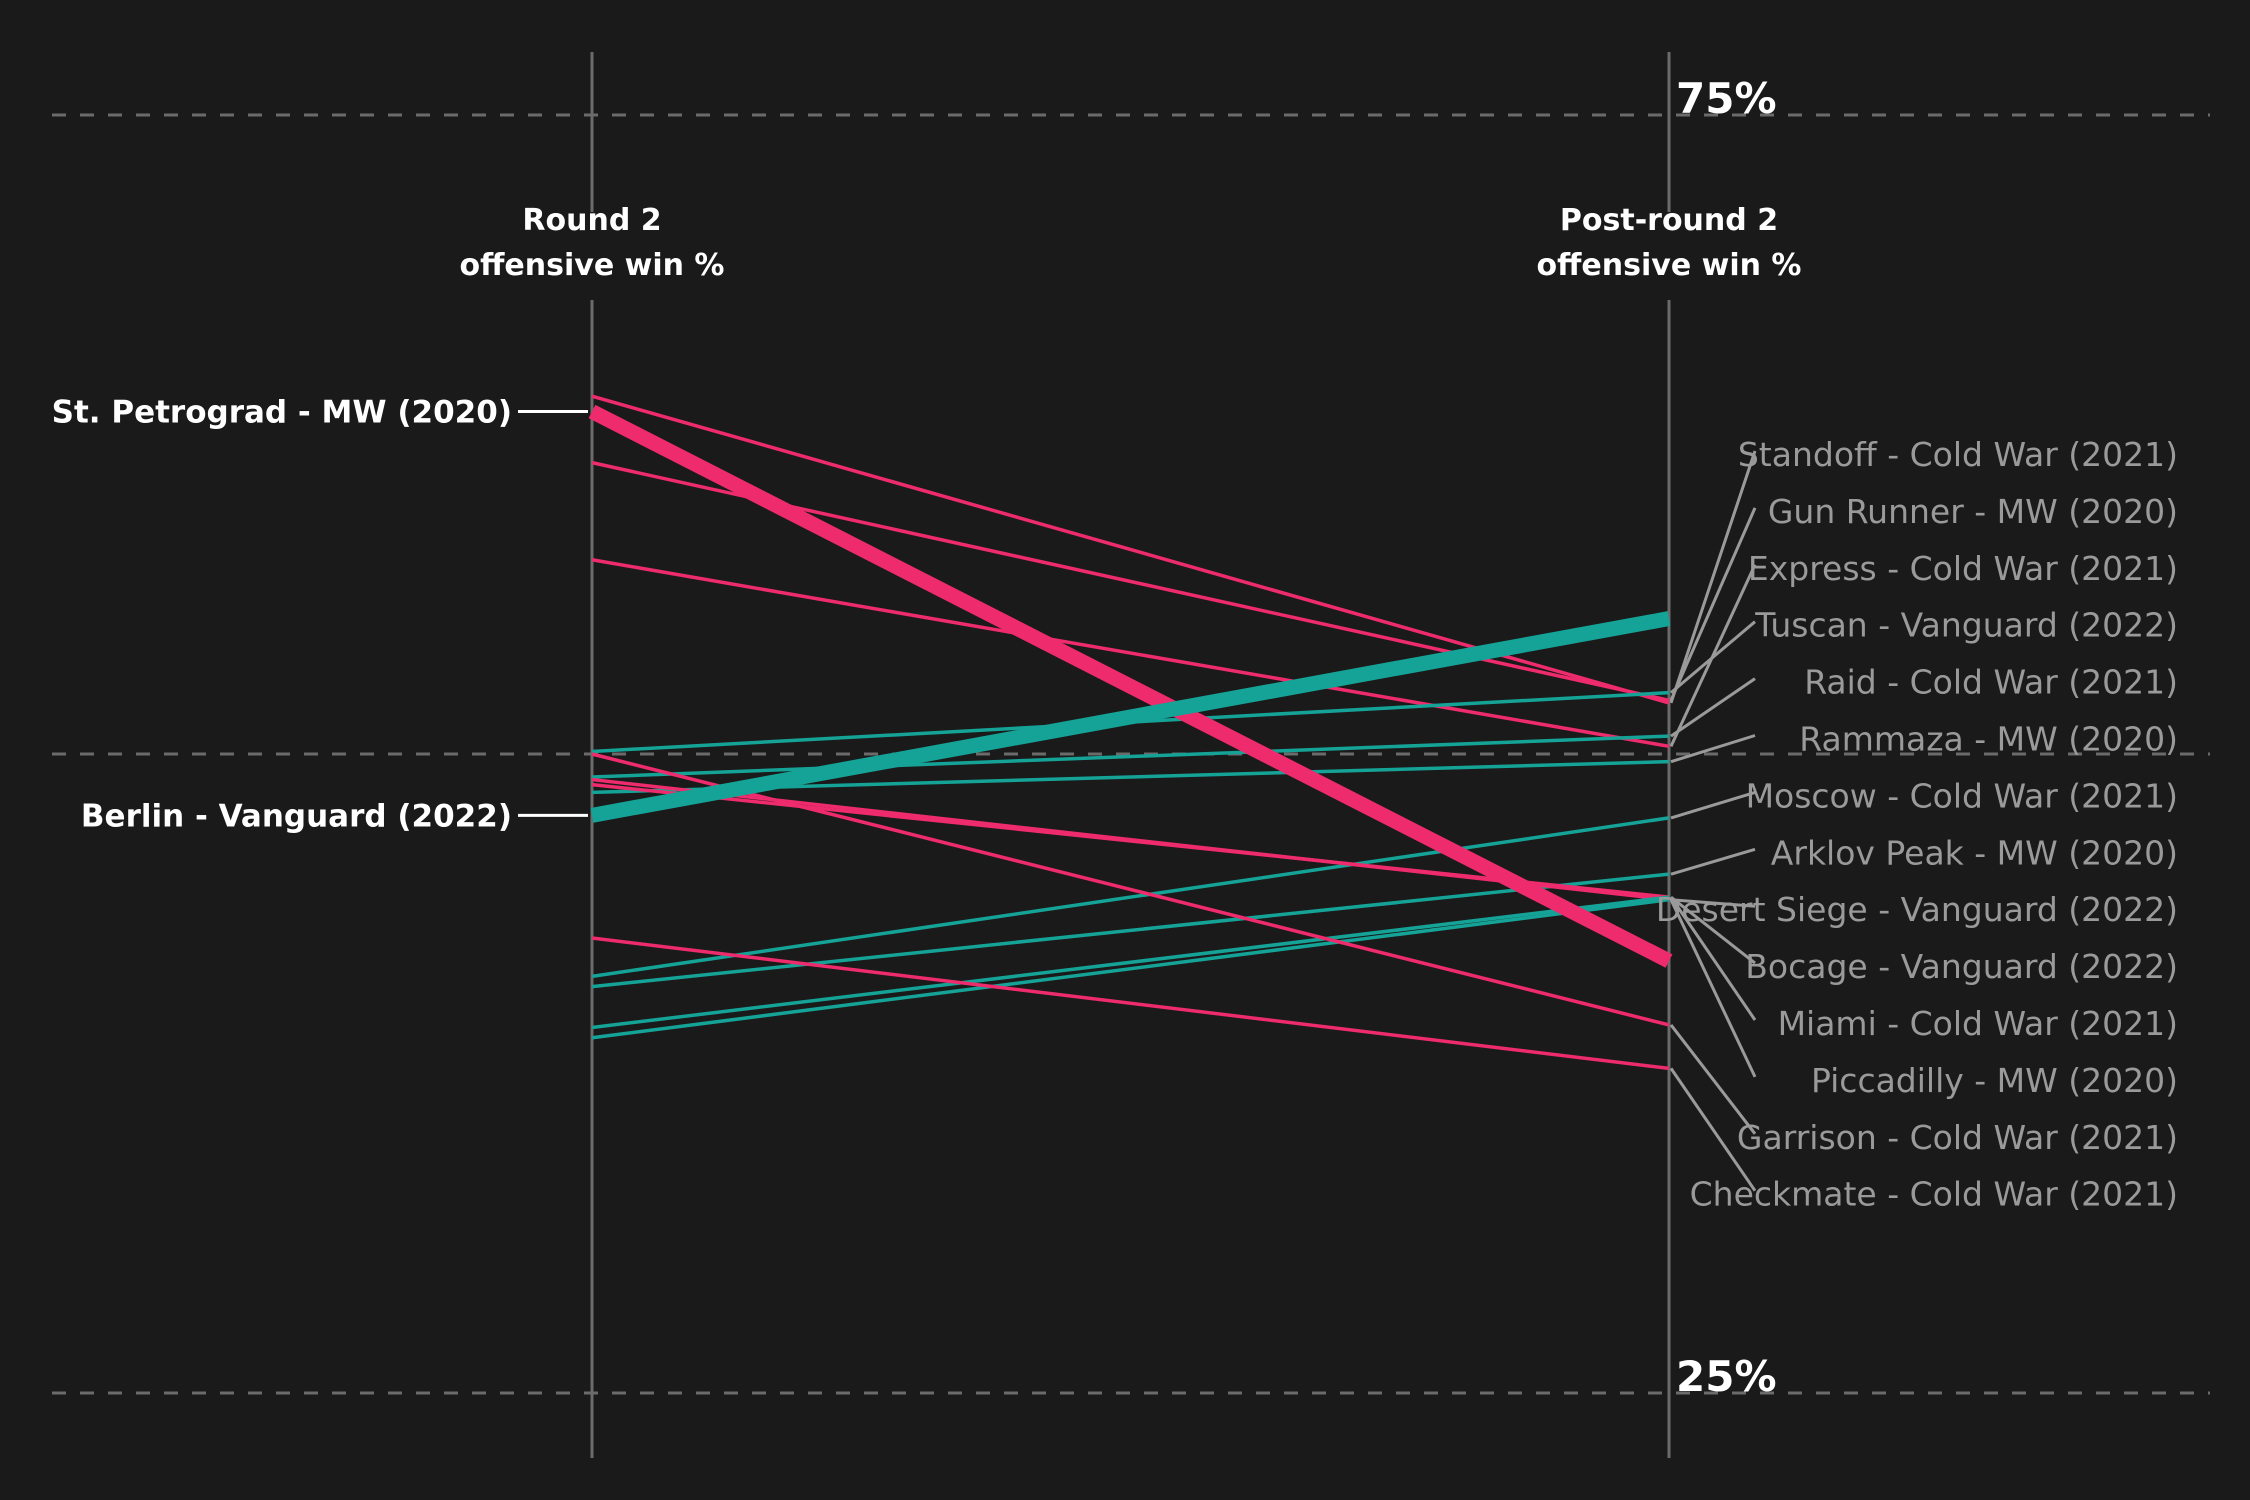 This screenshot has width=2250, height=1500. I want to click on label-connector-garrison-cold-war-2021, so click(1713, 1079).